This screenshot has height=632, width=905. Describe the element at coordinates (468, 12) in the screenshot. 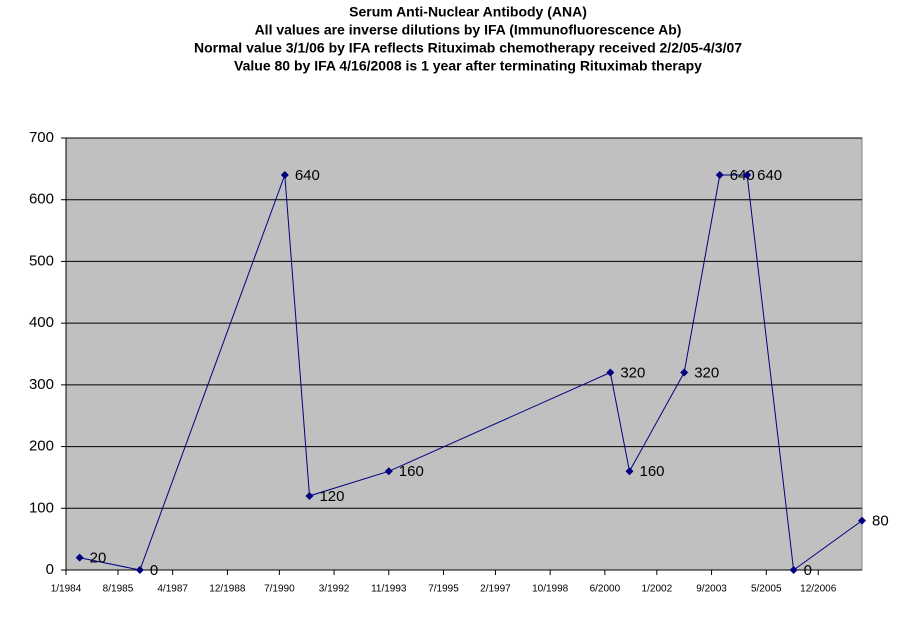

I see `chart-title: Serum Anti-Nuclear Antibody (ANA)` at that location.